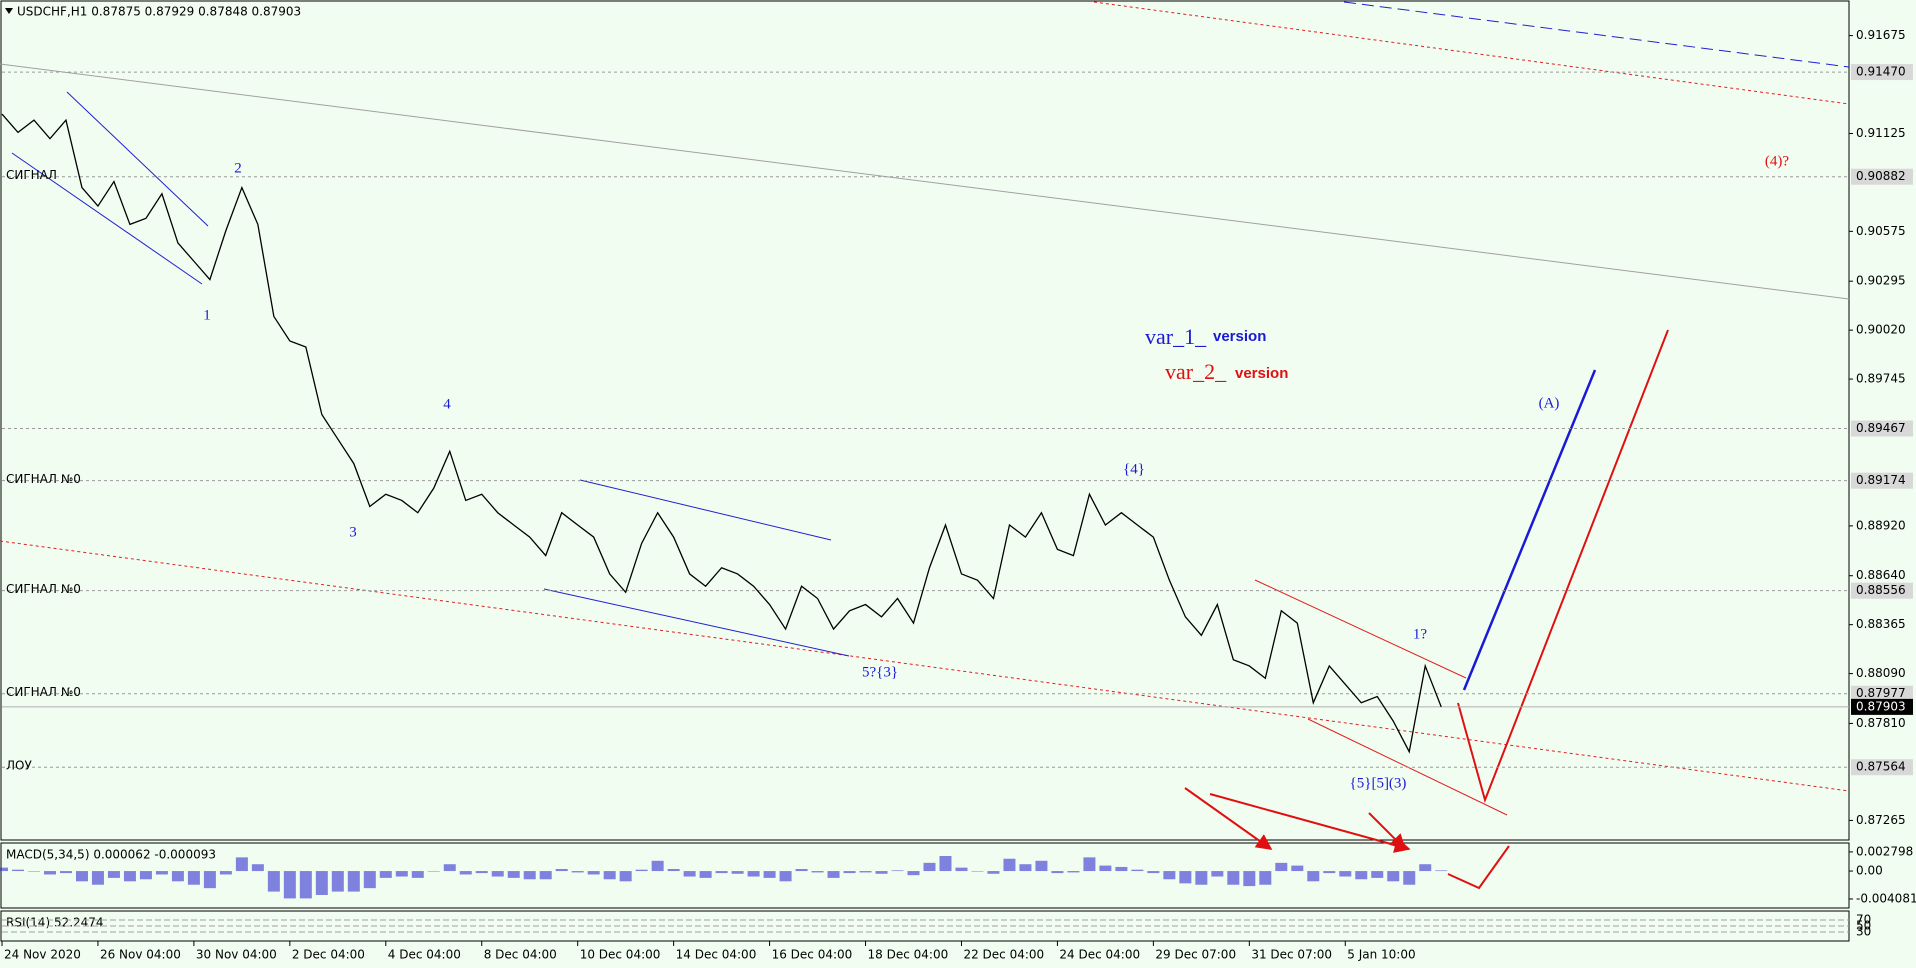 The height and width of the screenshot is (968, 1916). Describe the element at coordinates (1881, 281) in the screenshot. I see `y-tick-label: 0.90295` at that location.